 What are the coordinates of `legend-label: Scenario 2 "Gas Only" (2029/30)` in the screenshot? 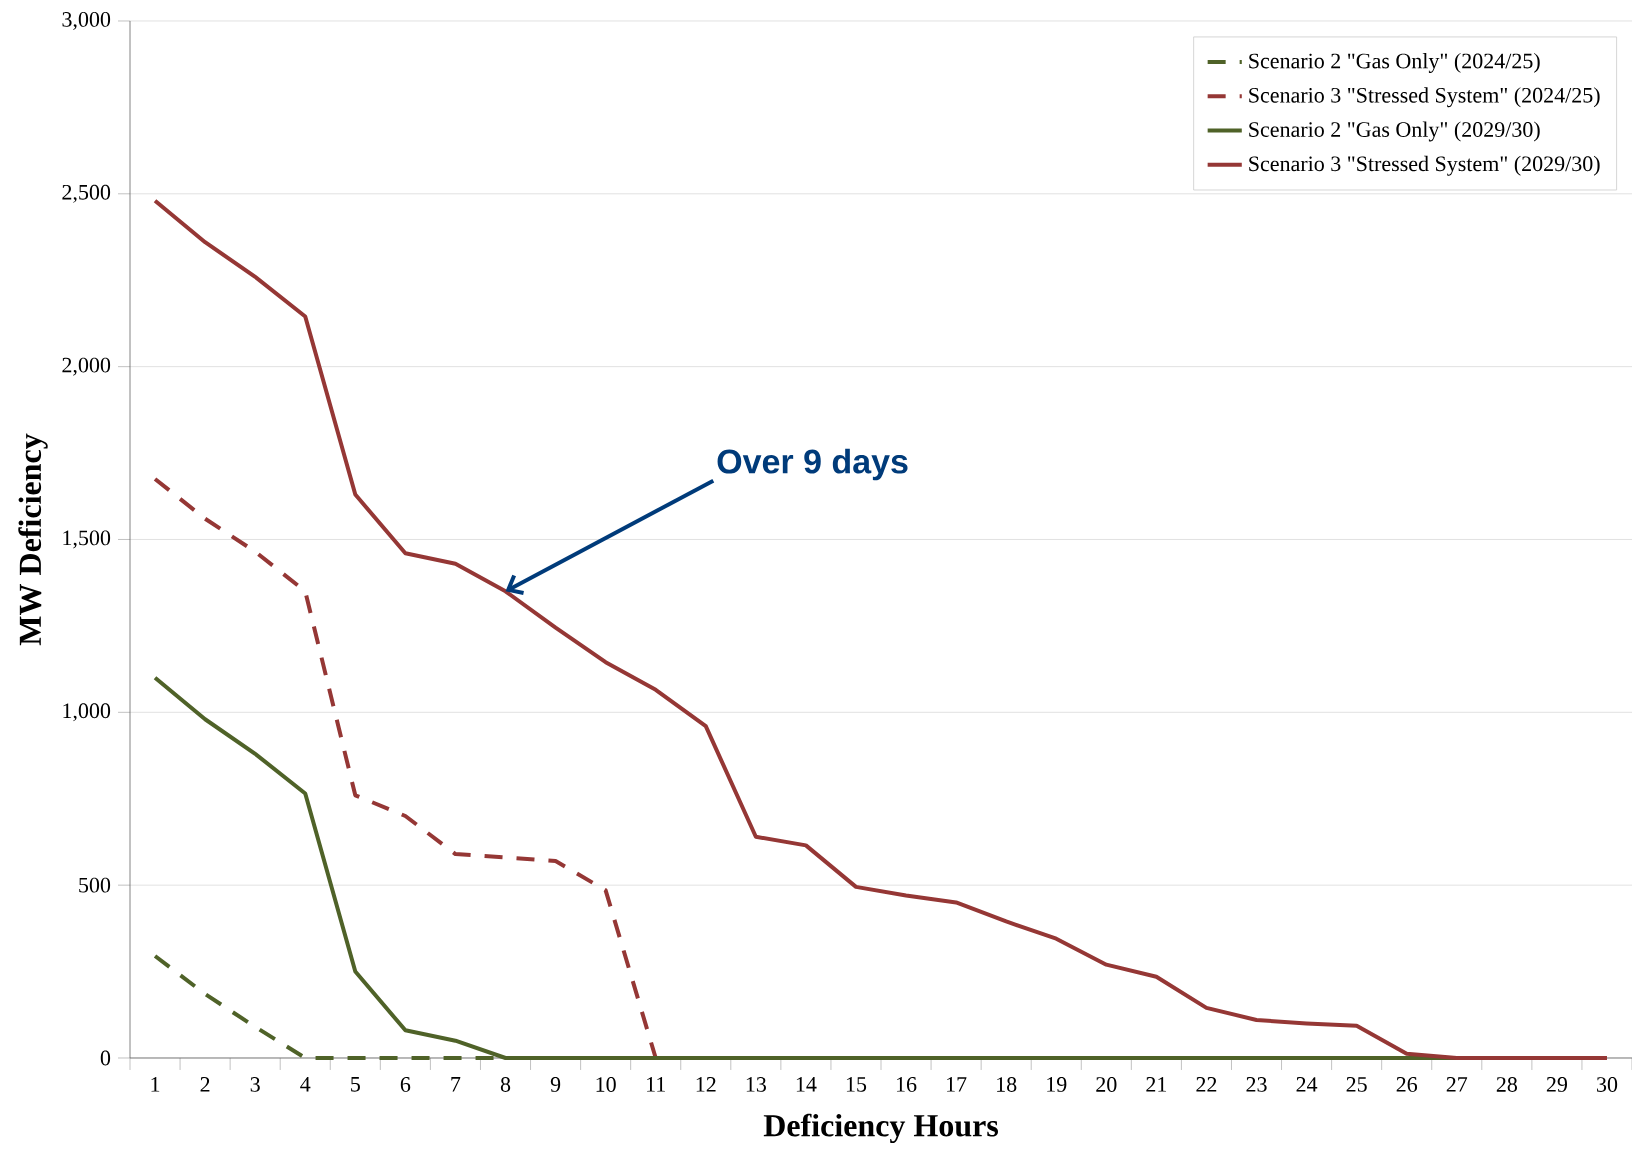 It's located at (1394, 131).